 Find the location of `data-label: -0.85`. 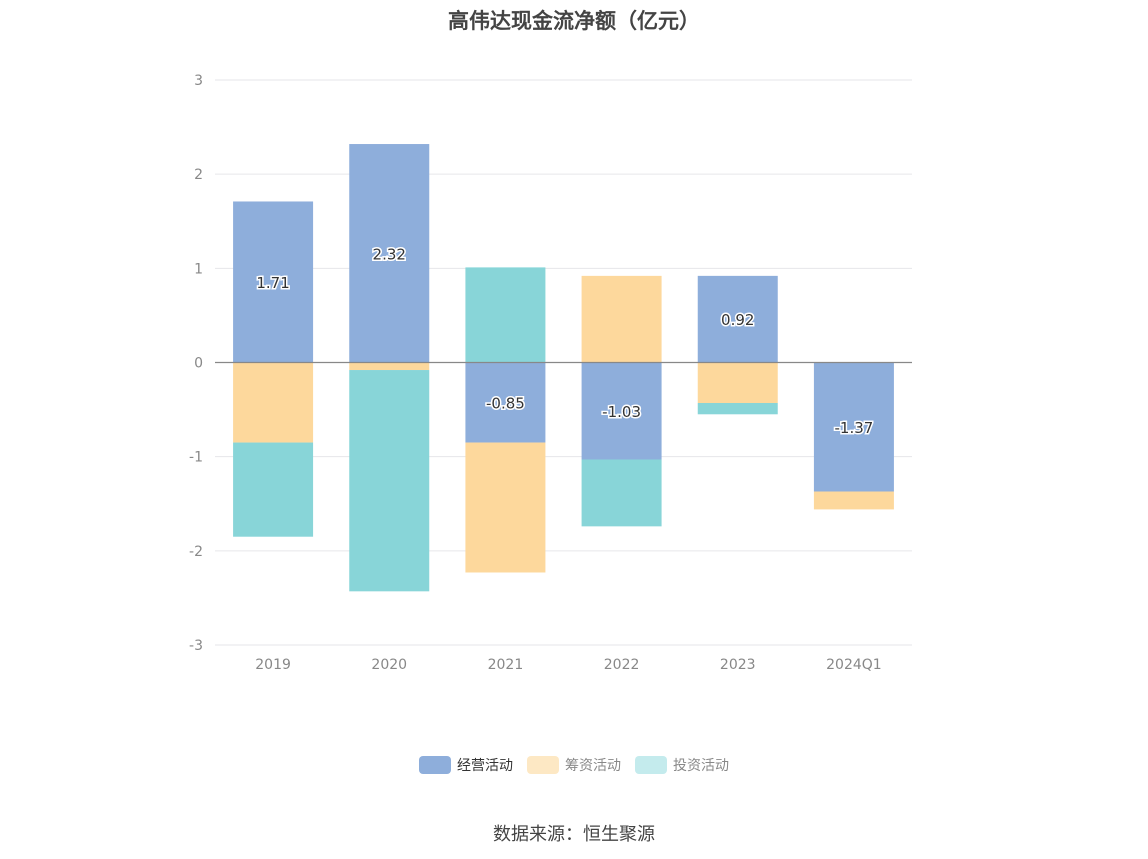

data-label: -0.85 is located at coordinates (505, 404).